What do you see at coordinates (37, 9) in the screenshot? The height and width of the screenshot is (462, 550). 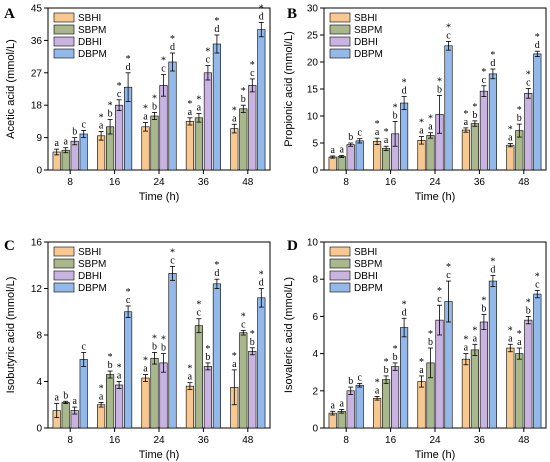 I see `y-tick-label: 45` at bounding box center [37, 9].